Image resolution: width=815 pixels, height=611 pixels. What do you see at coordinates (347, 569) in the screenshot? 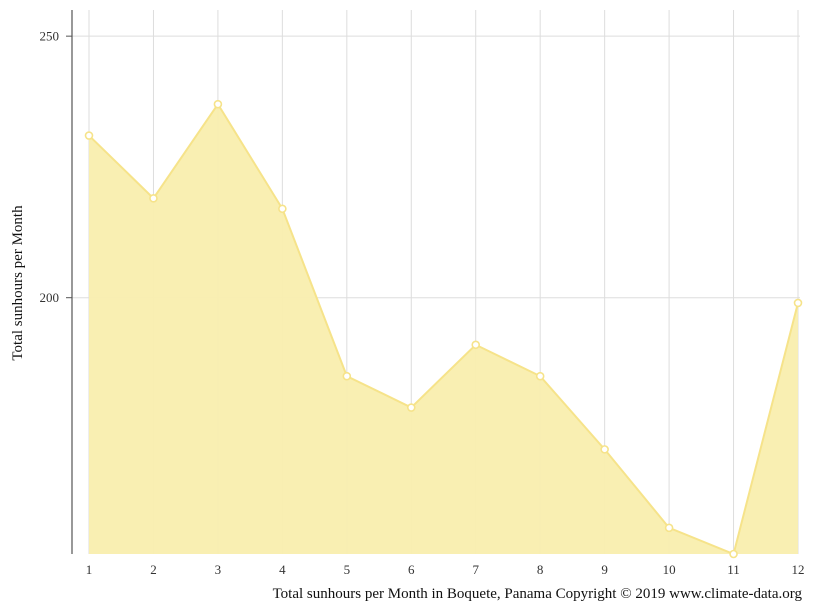
I see `x-tick-label: 5` at bounding box center [347, 569].